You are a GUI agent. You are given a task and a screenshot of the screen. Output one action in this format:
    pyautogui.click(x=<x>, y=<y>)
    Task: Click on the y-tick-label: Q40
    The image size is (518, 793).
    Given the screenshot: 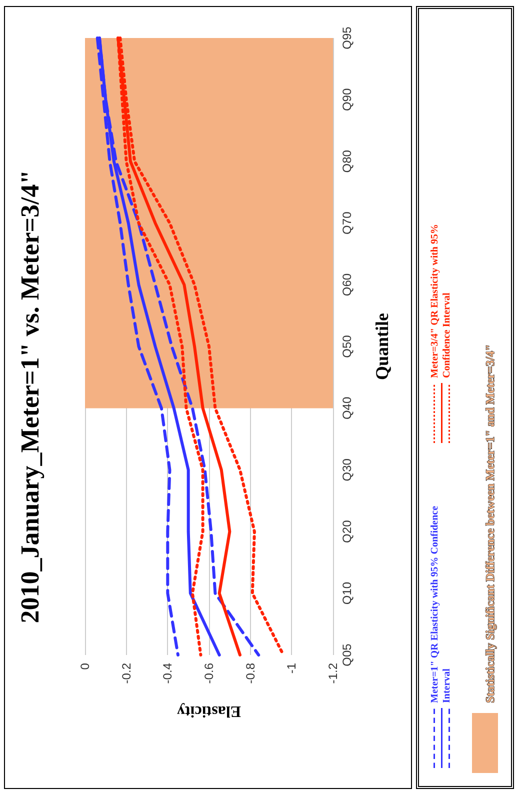 What is the action you would take?
    pyautogui.click(x=347, y=408)
    